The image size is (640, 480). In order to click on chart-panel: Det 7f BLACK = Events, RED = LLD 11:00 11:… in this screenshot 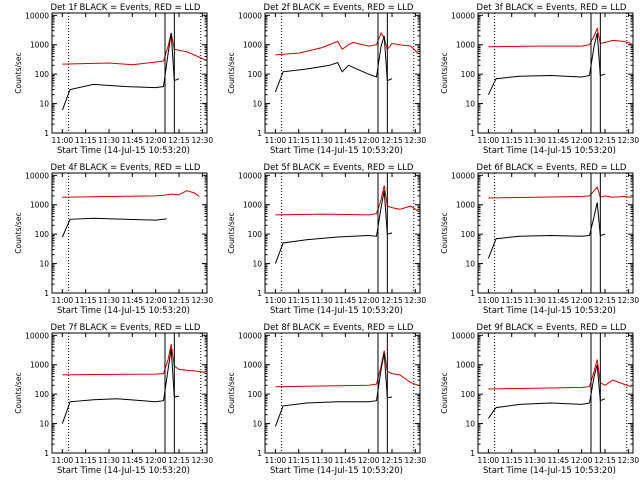, I will do `click(113, 399)`.